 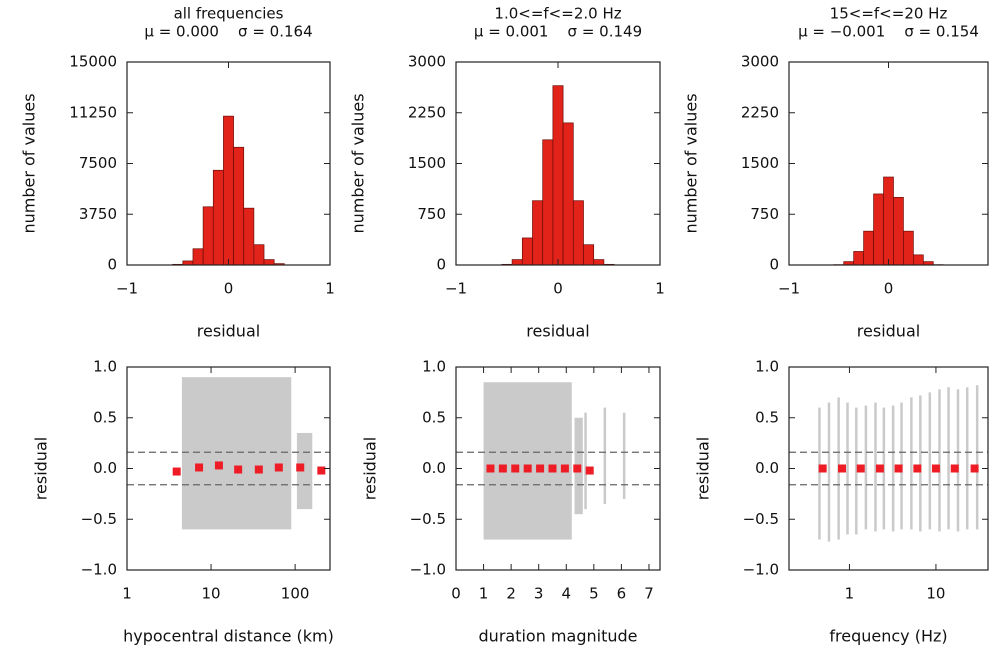 What do you see at coordinates (29, 163) in the screenshot?
I see `y-axis-label: number of values` at bounding box center [29, 163].